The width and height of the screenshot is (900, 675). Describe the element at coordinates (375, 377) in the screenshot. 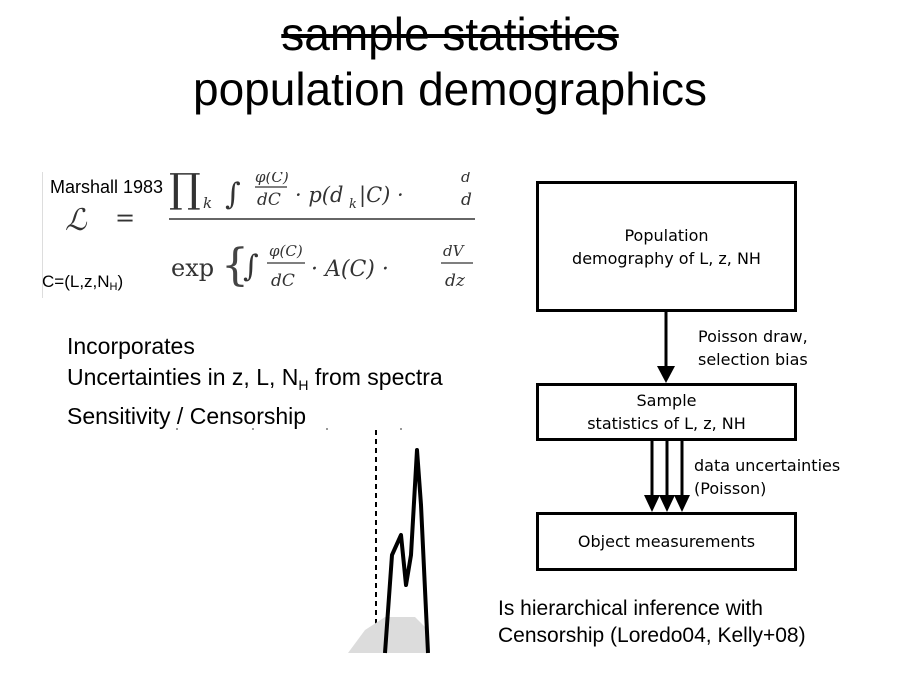

I see `uncertainties-suffix: from spectra` at that location.